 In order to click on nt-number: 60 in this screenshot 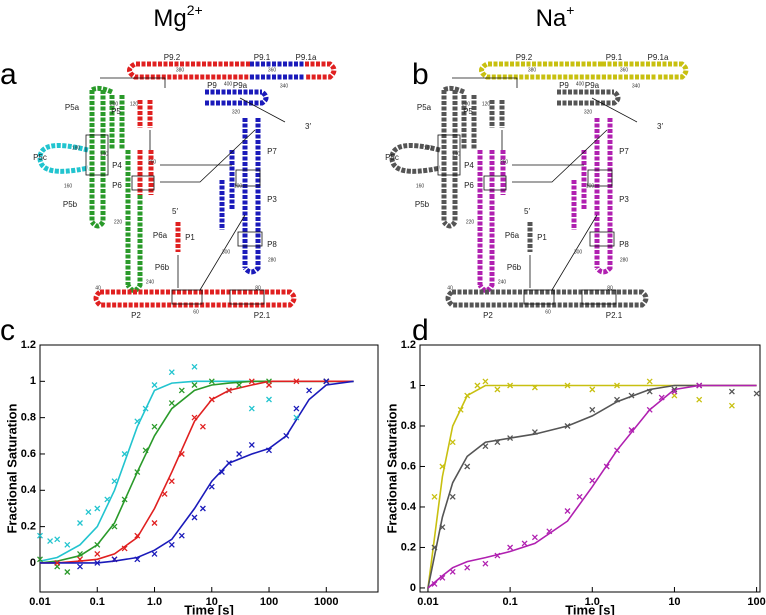, I will do `click(196, 312)`.